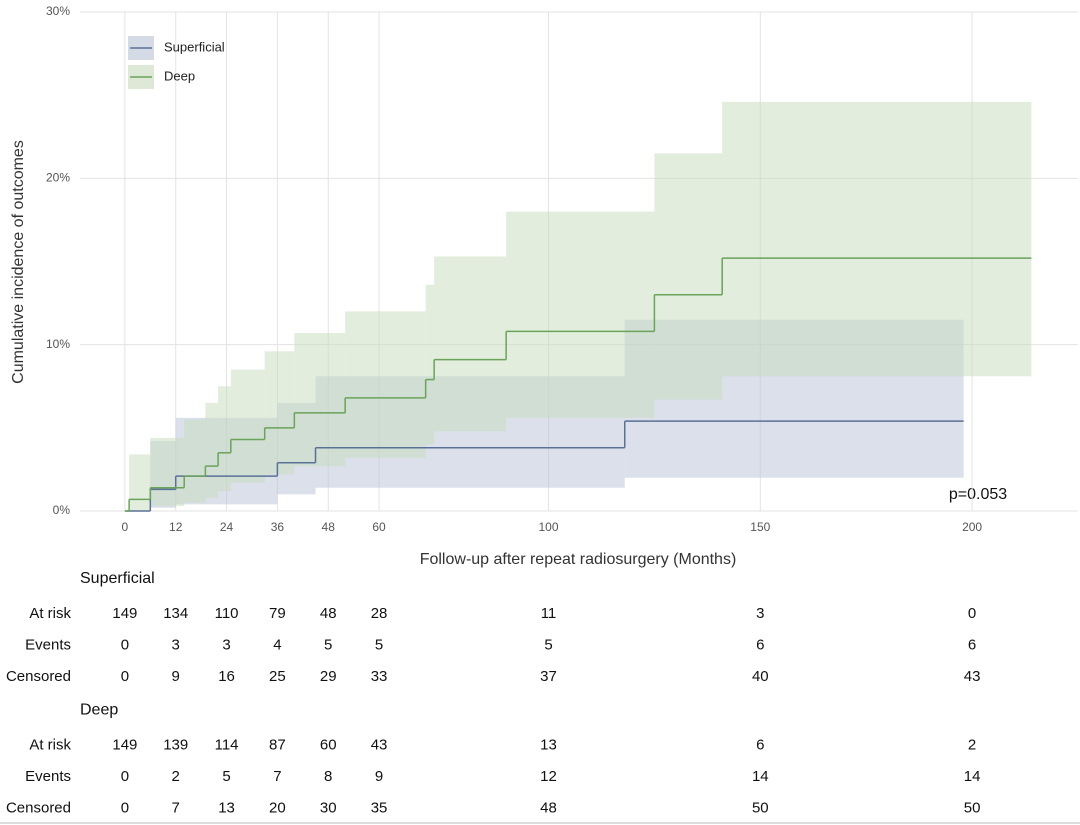  Describe the element at coordinates (18, 262) in the screenshot. I see `y-axis-label: Cumulative incidence of outcomes` at that location.